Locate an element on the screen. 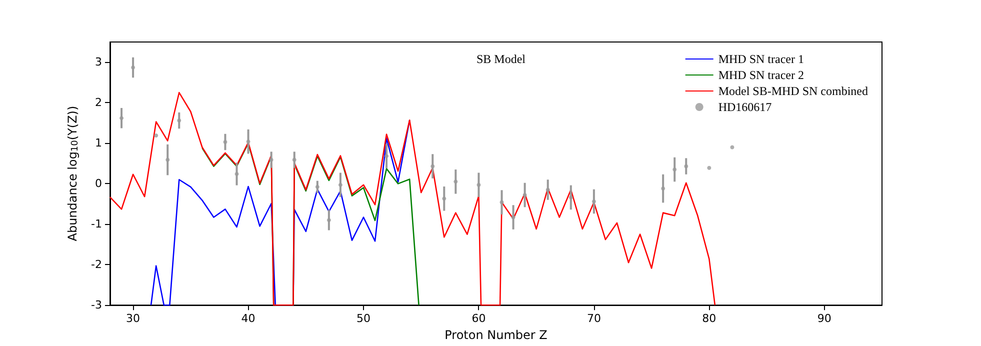 The width and height of the screenshot is (981, 346). legend-label: MHD SN tracer 1 is located at coordinates (761, 59).